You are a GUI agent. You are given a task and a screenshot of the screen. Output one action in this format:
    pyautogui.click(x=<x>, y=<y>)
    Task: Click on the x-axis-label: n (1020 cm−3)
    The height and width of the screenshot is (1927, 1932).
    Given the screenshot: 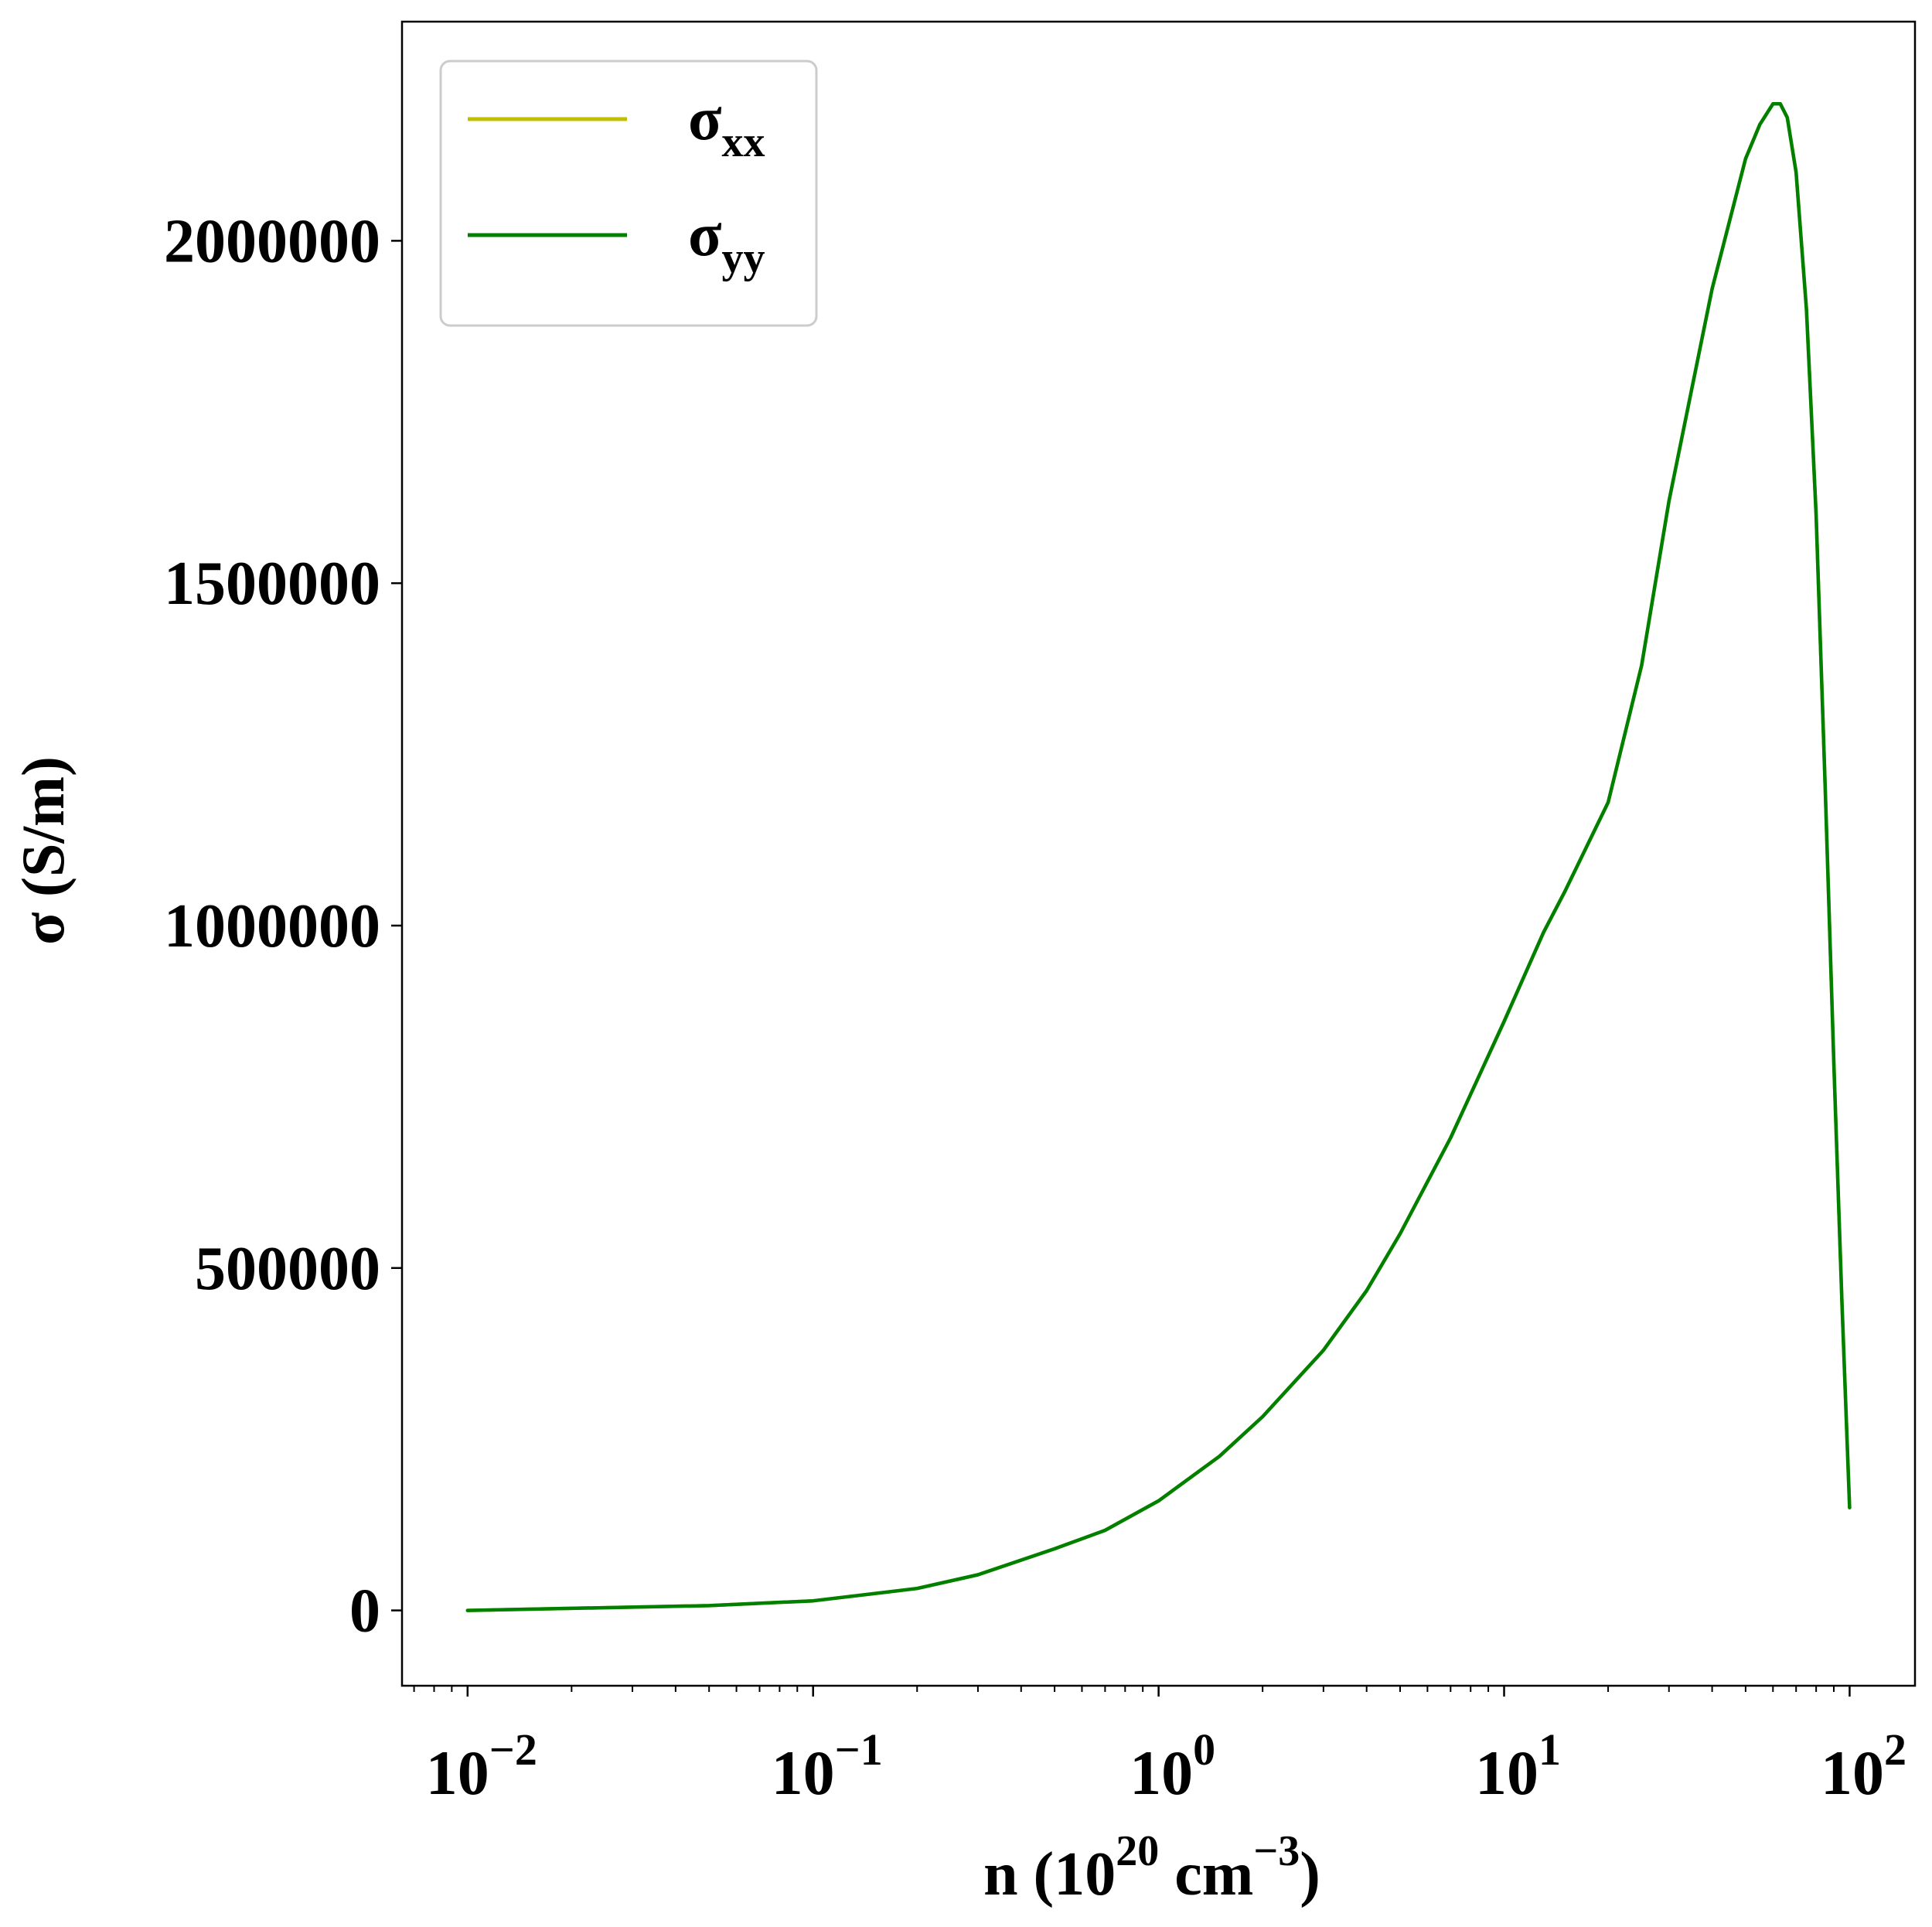 What is the action you would take?
    pyautogui.click(x=1151, y=1867)
    